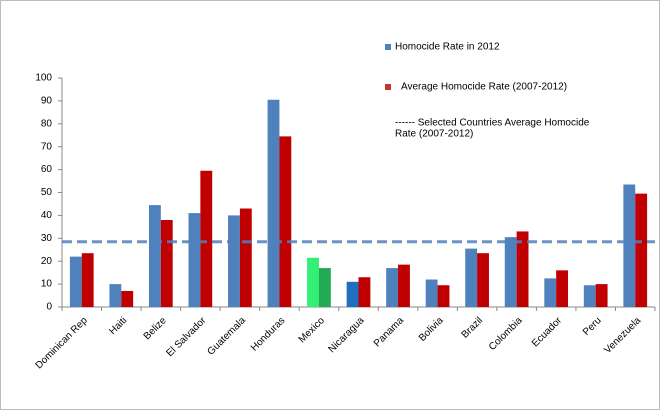 This screenshot has width=660, height=410. Describe the element at coordinates (47, 192) in the screenshot. I see `y-tick-label: 50` at that location.